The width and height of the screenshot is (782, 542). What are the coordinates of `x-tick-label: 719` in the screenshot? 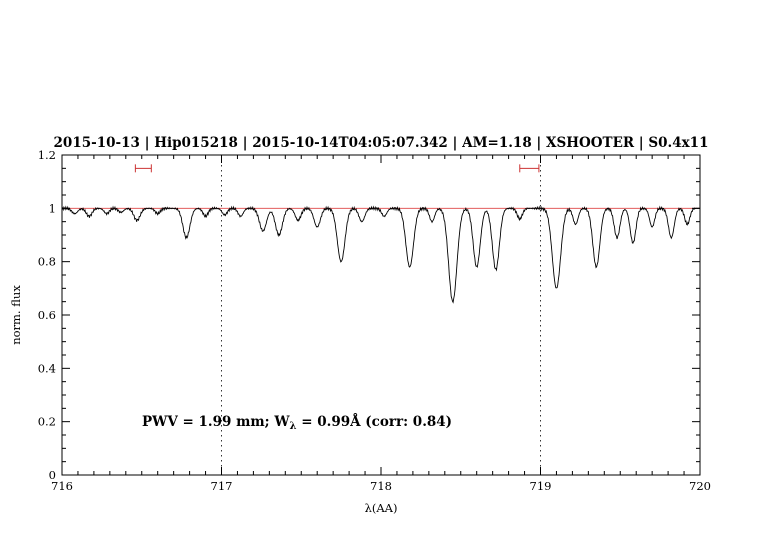 It's located at (541, 486).